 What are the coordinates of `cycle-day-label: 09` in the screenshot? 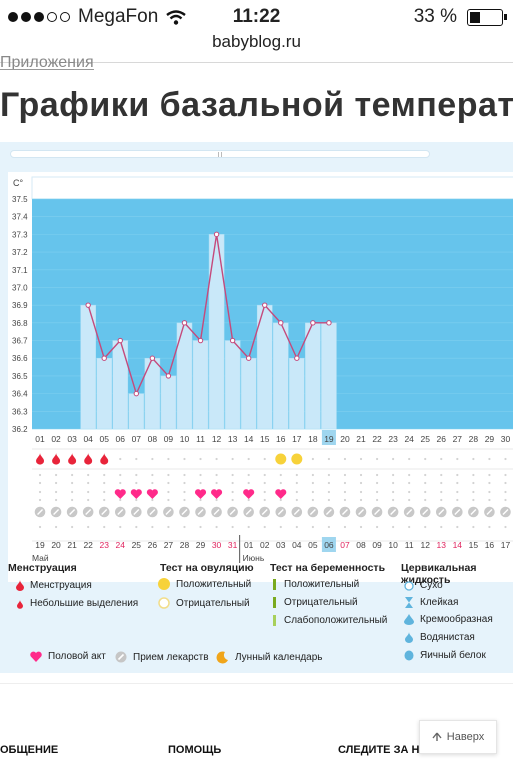 It's located at (169, 439).